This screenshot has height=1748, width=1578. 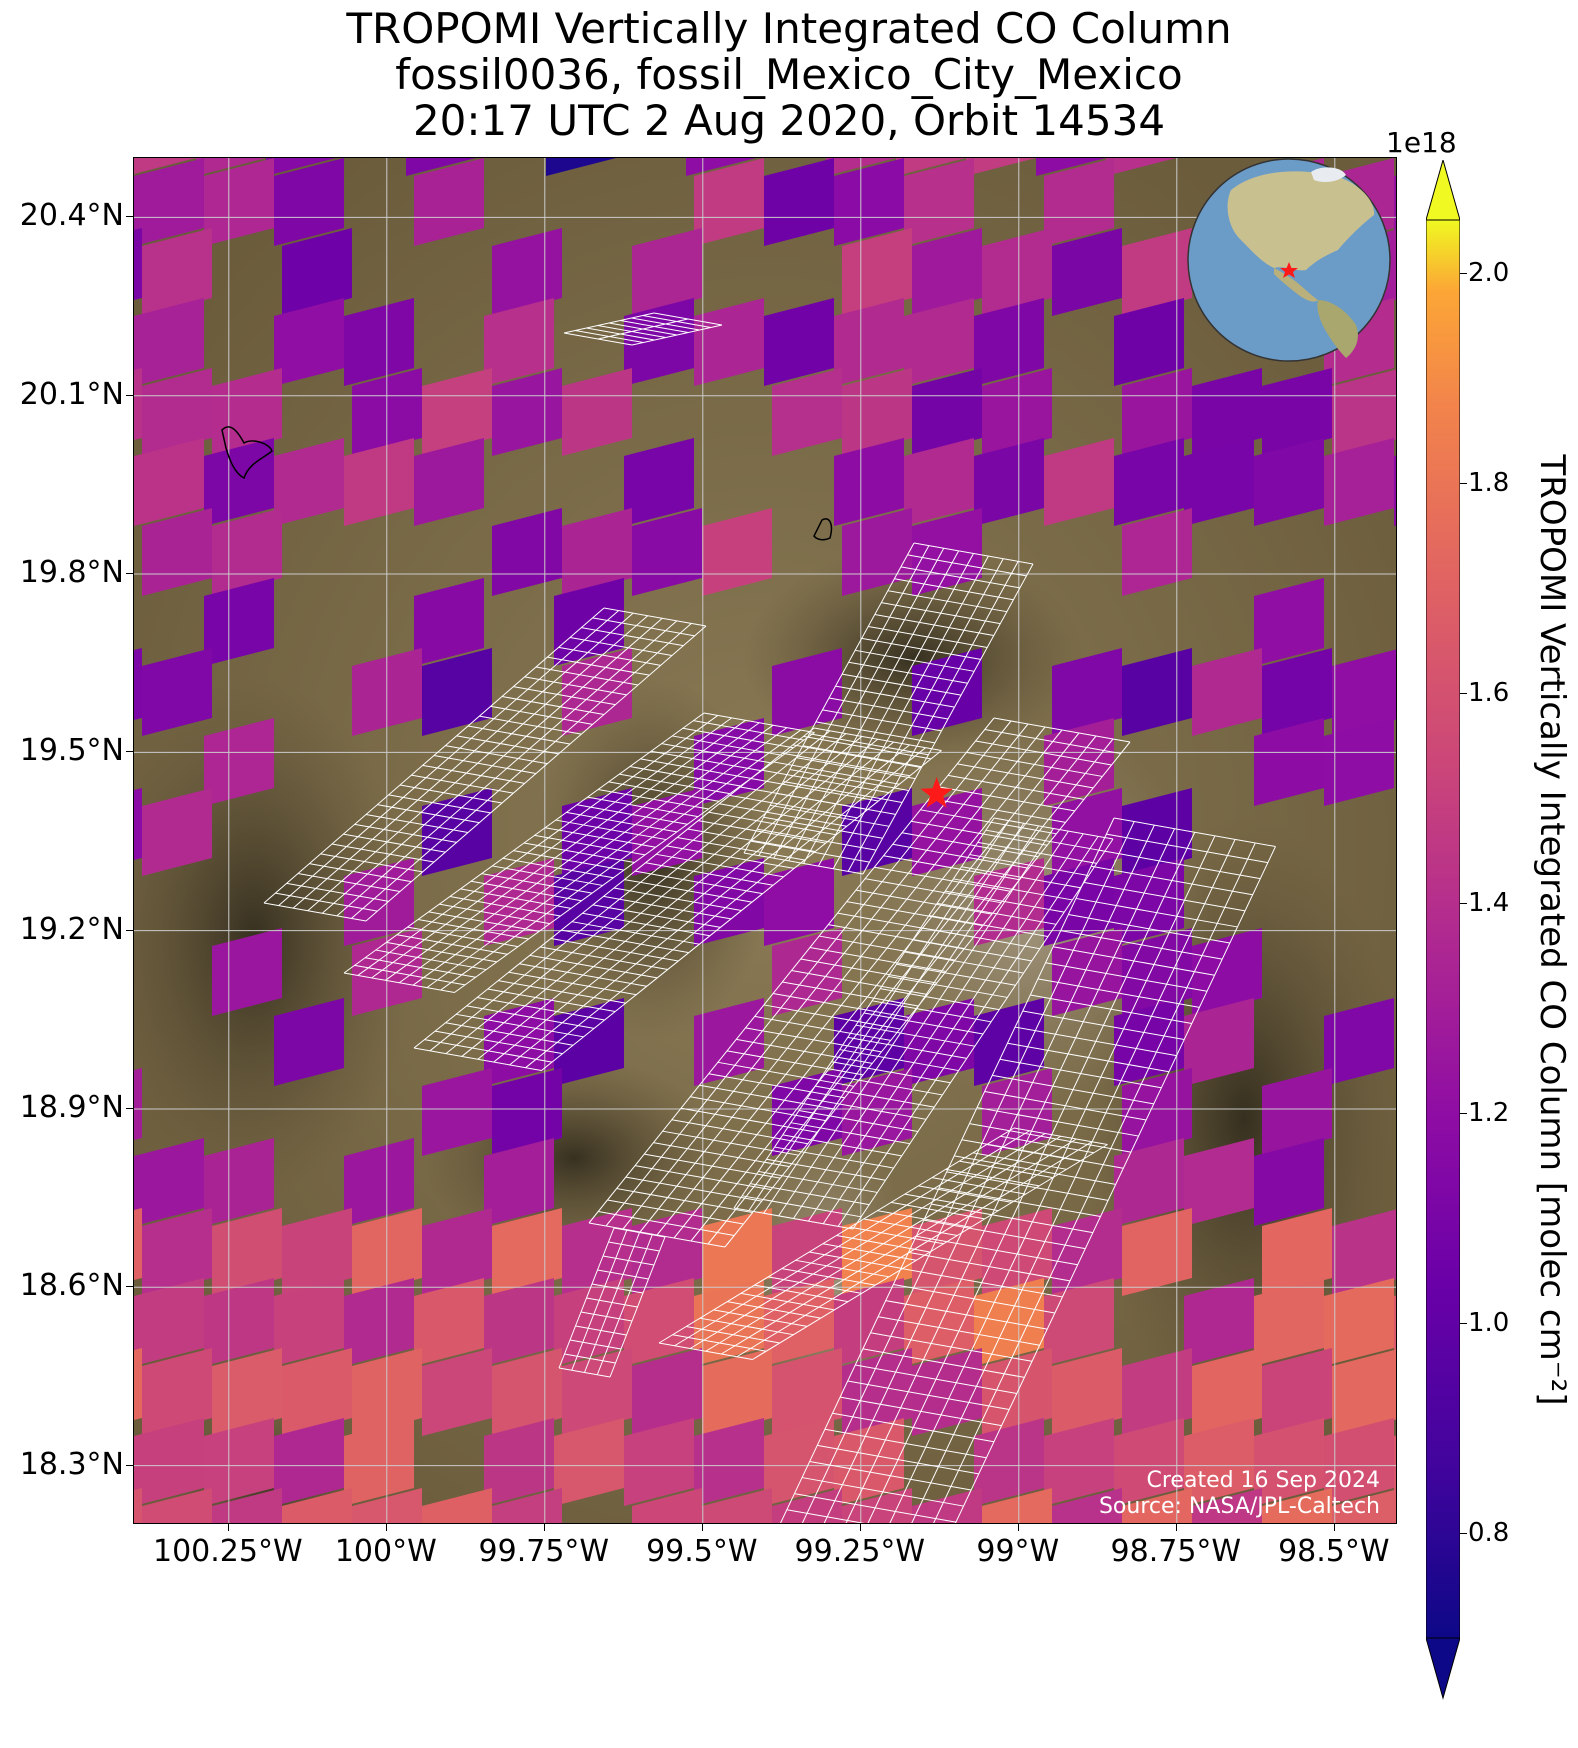 What do you see at coordinates (1289, 270) in the screenshot?
I see `globe-star-marker` at bounding box center [1289, 270].